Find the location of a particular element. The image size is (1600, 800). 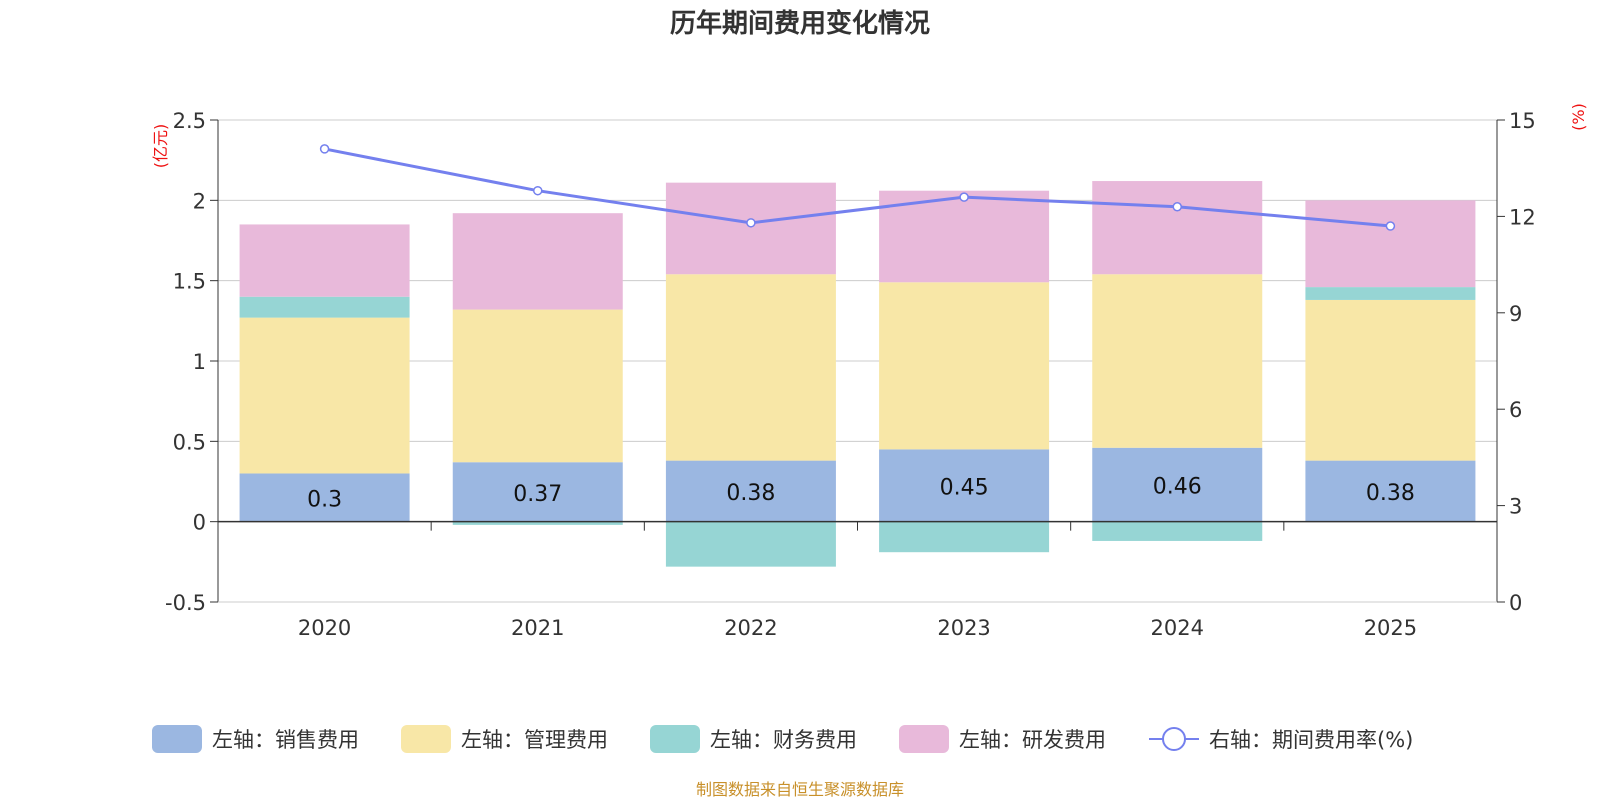

right-tick-label: 9 is located at coordinates (1515, 314).